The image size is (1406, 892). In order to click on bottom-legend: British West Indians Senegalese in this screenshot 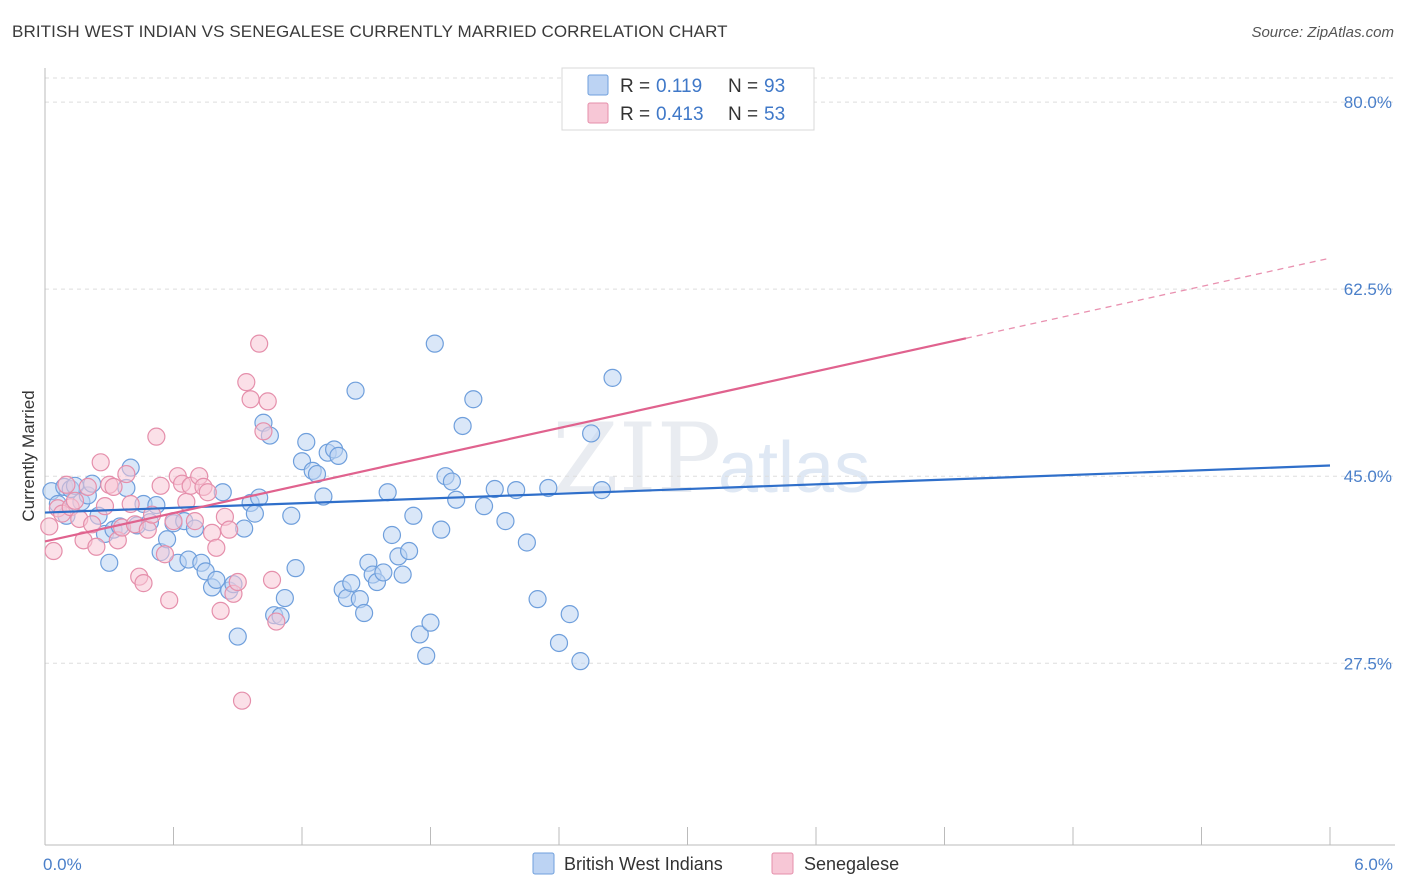, I will do `click(715, 863)`.